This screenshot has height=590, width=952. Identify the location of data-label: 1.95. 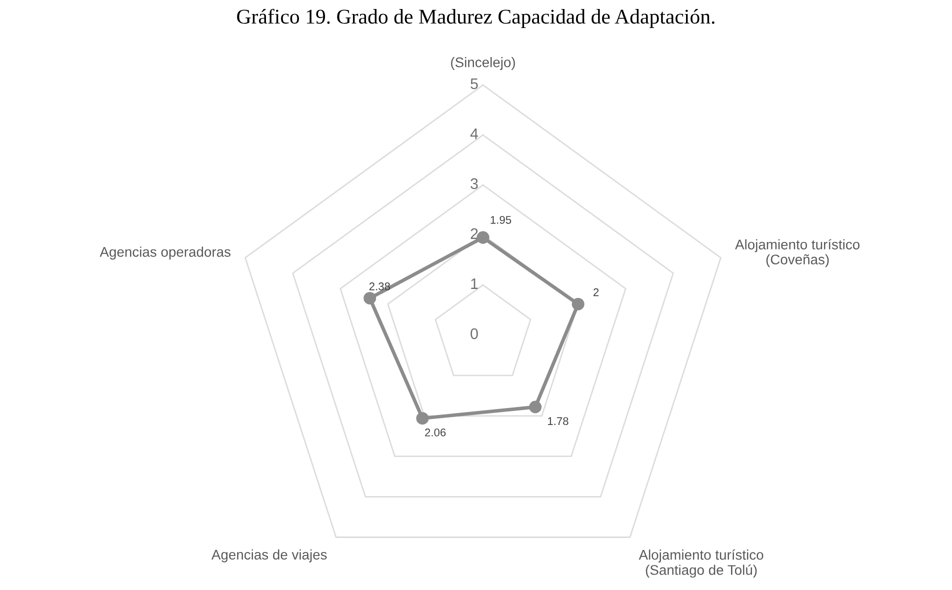
(501, 220).